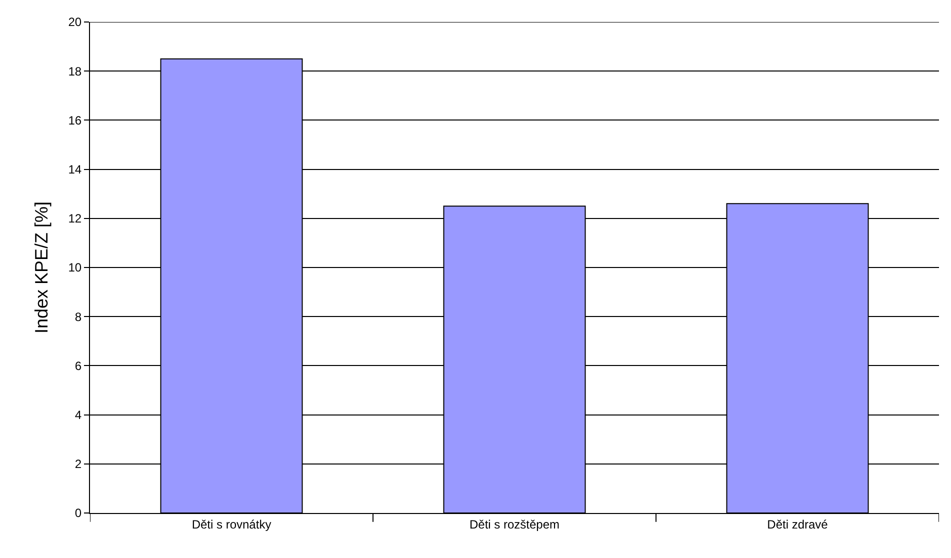  Describe the element at coordinates (75, 169) in the screenshot. I see `y-tick-label: 14` at that location.